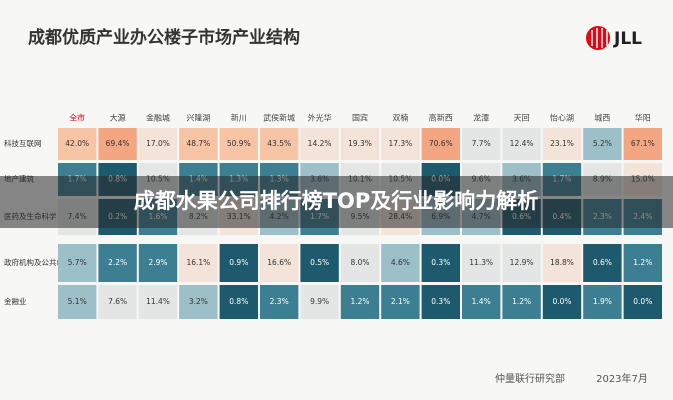  I want to click on cell-value: 16.1%, so click(198, 262).